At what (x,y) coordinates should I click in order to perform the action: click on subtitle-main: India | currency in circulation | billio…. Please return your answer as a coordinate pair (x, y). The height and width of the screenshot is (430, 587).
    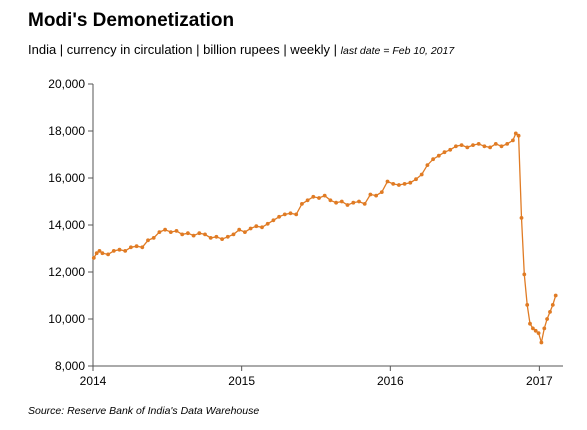
    Looking at the image, I should click on (184, 49).